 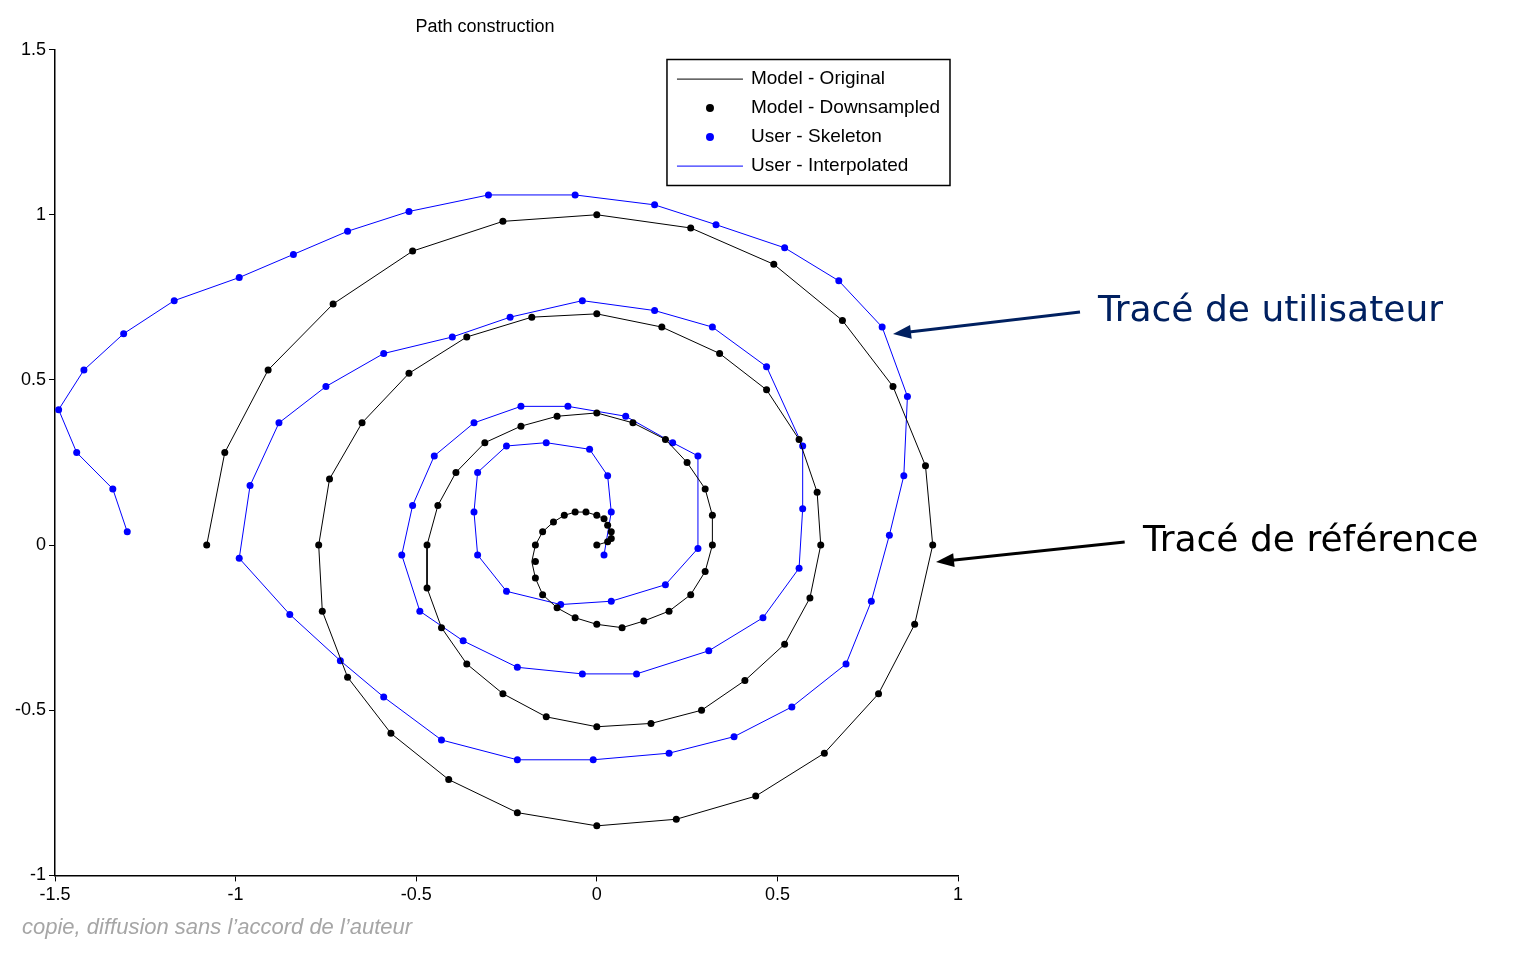 I want to click on chart-title: Path construction, so click(x=485, y=25).